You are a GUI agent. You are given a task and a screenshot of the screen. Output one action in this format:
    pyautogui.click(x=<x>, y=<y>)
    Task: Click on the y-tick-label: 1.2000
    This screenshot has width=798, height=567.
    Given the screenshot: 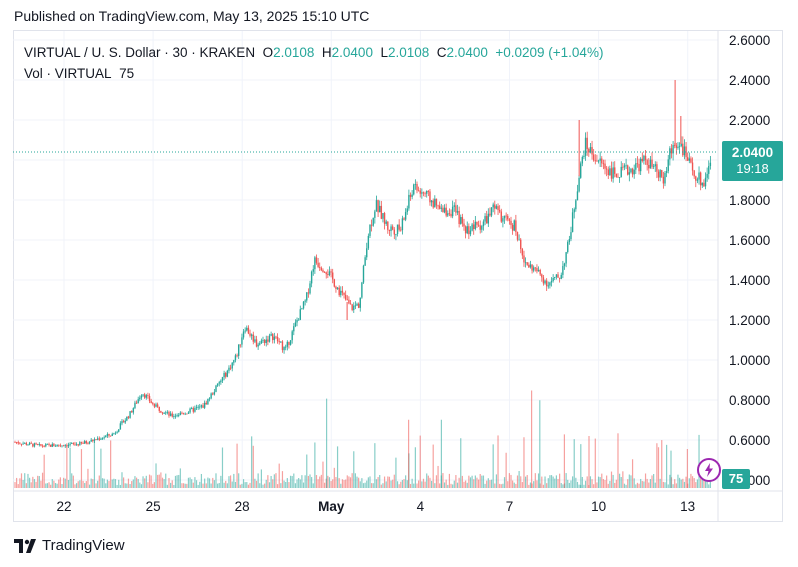 What is the action you would take?
    pyautogui.click(x=749, y=320)
    